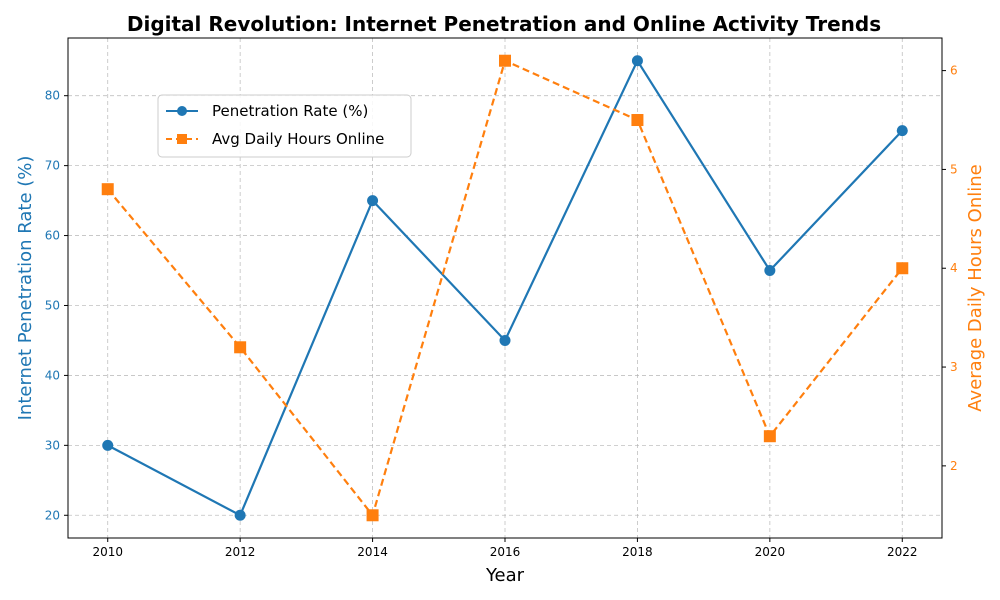 This screenshot has width=1000, height=600. I want to click on x-axis-ticks: 2010 2012 2014 2016 2018 2020 2022, so click(505, 548).